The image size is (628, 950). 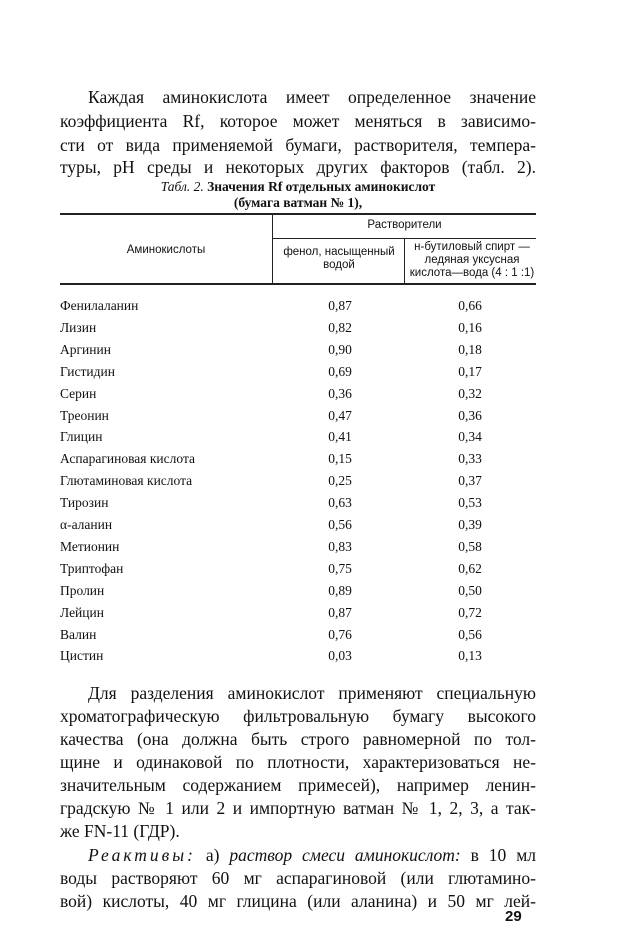 What do you see at coordinates (470, 524) in the screenshot?
I see `rf-butanol: 0,39` at bounding box center [470, 524].